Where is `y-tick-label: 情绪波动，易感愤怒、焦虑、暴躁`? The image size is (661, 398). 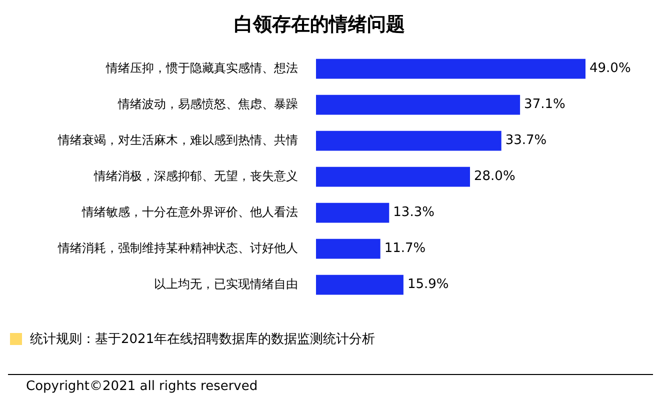
y-tick-label: 情绪波动，易感愤怒、焦虑、暴躁 is located at coordinates (207, 103).